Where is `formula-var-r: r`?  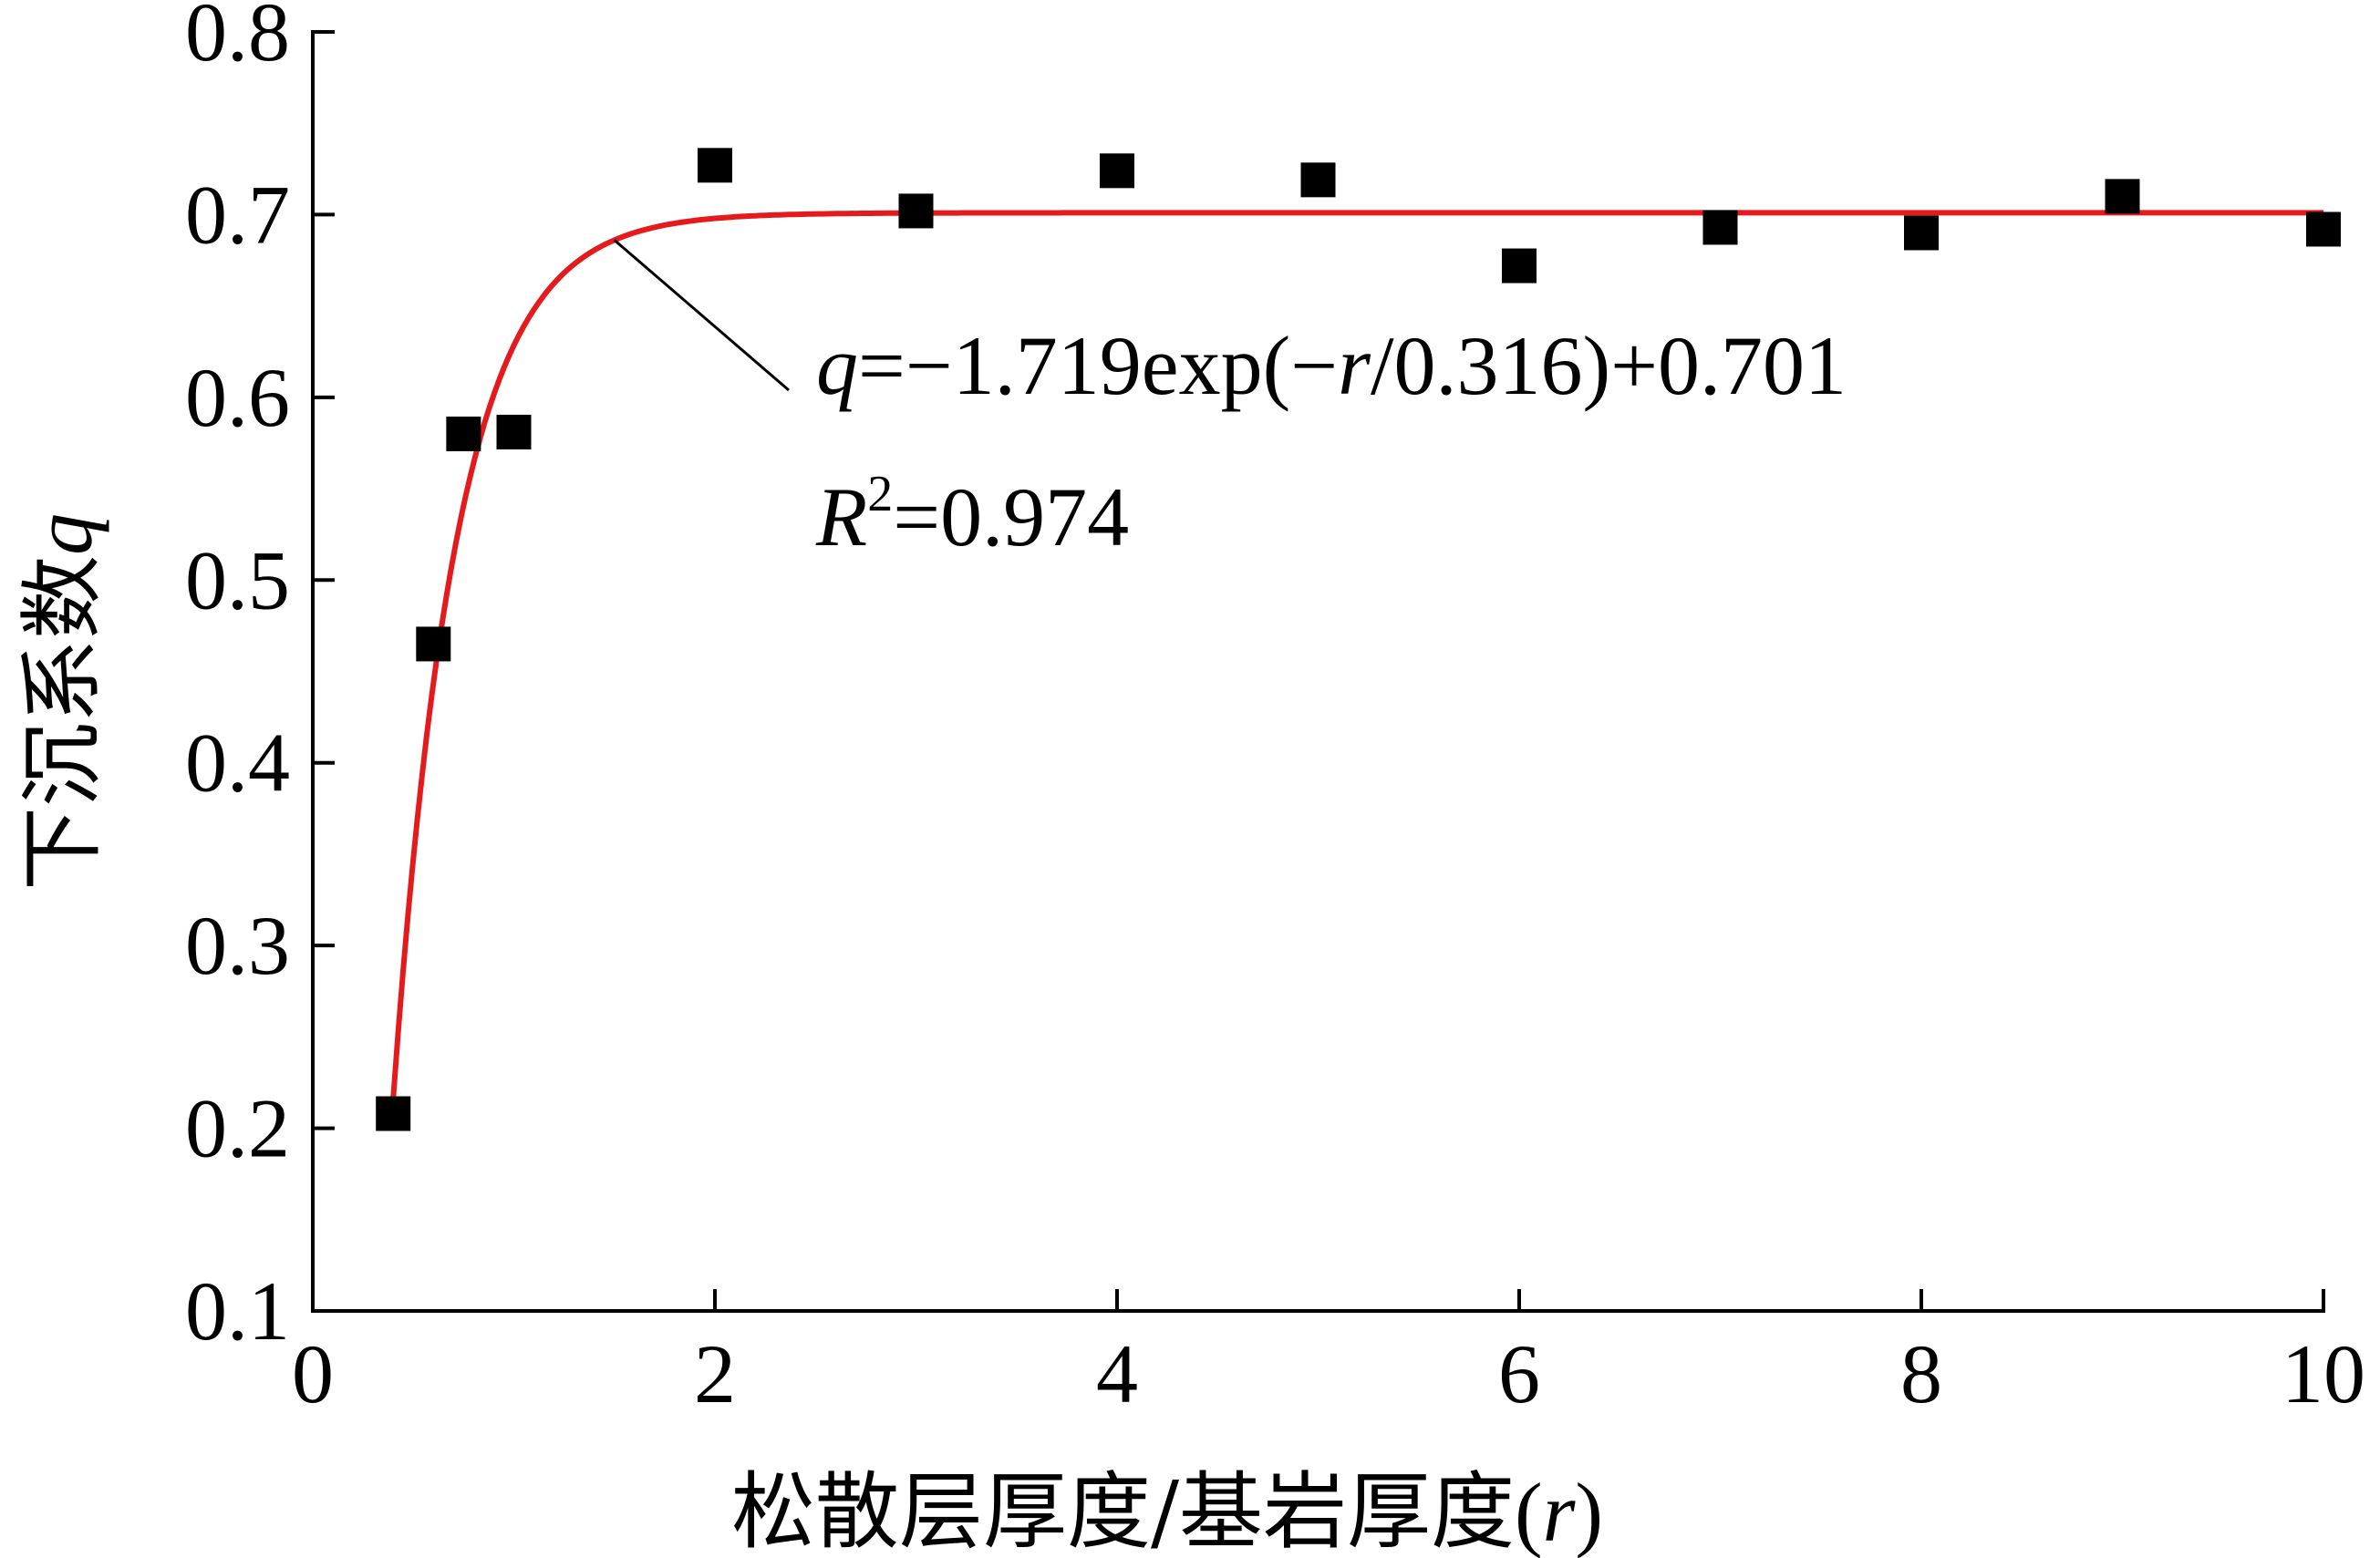
formula-var-r: r is located at coordinates (1355, 365).